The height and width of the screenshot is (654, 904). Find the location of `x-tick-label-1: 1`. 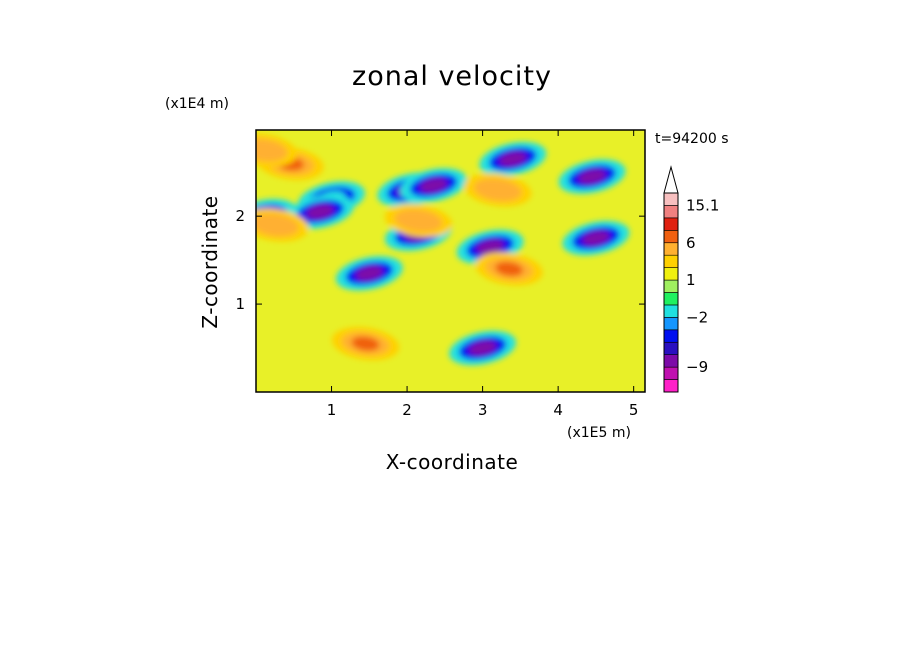

x-tick-label-1: 1 is located at coordinates (332, 410).